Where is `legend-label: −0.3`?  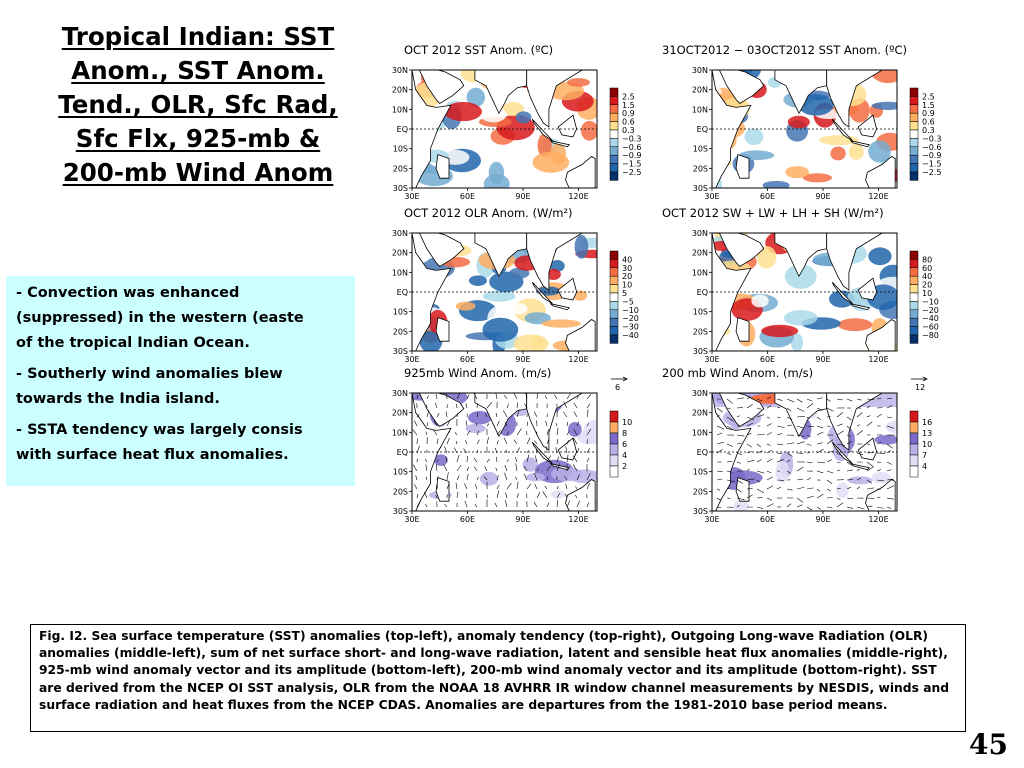
legend-label: −0.3 is located at coordinates (631, 138).